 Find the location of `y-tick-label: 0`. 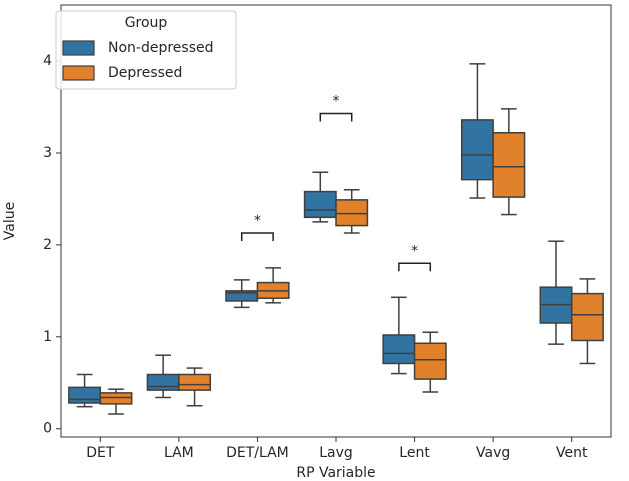

y-tick-label: 0 is located at coordinates (47, 429).